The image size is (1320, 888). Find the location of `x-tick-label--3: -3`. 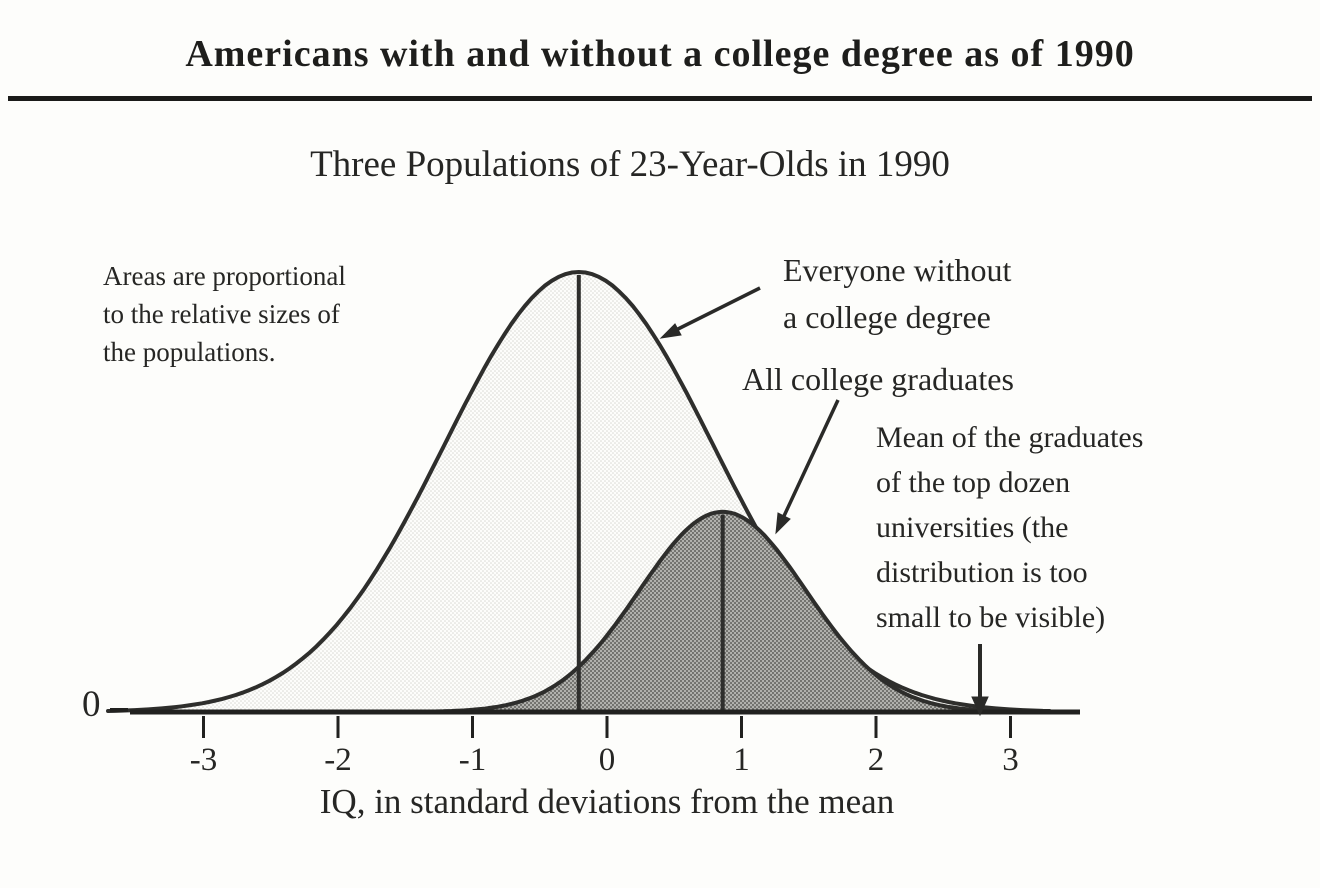

x-tick-label--3: -3 is located at coordinates (204, 760).